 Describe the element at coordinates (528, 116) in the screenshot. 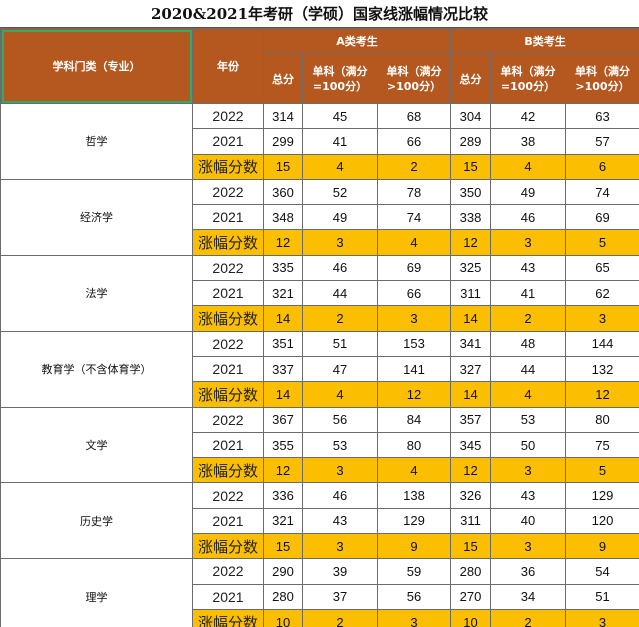

I see `score-cell-b: 42` at that location.